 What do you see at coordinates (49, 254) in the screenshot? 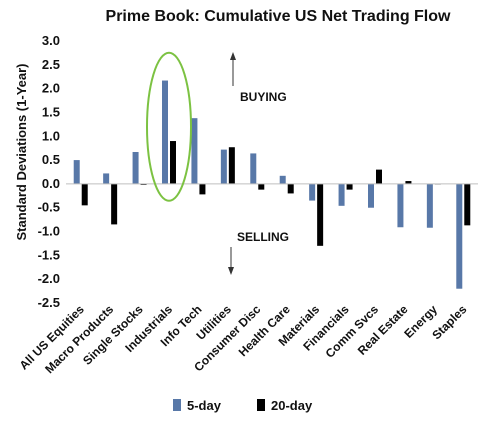
I see `y-tick-label: -1.5` at bounding box center [49, 254].